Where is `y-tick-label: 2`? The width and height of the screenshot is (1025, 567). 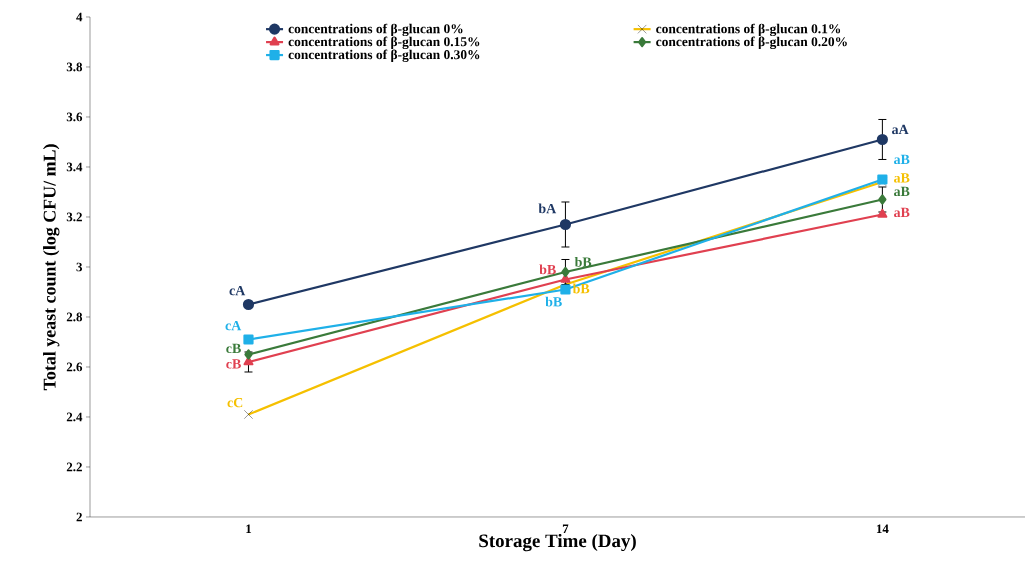 y-tick-label: 2 is located at coordinates (79, 517).